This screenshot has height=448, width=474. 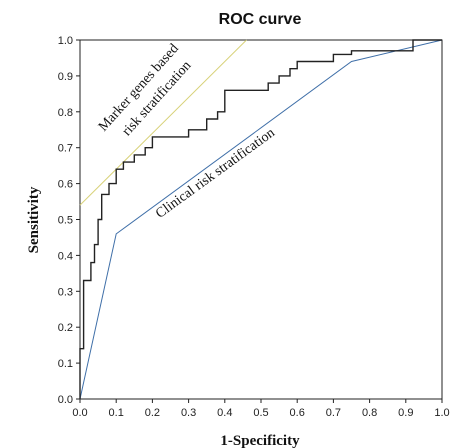 What do you see at coordinates (65, 77) in the screenshot?
I see `y-tick-label: 0.9` at bounding box center [65, 77].